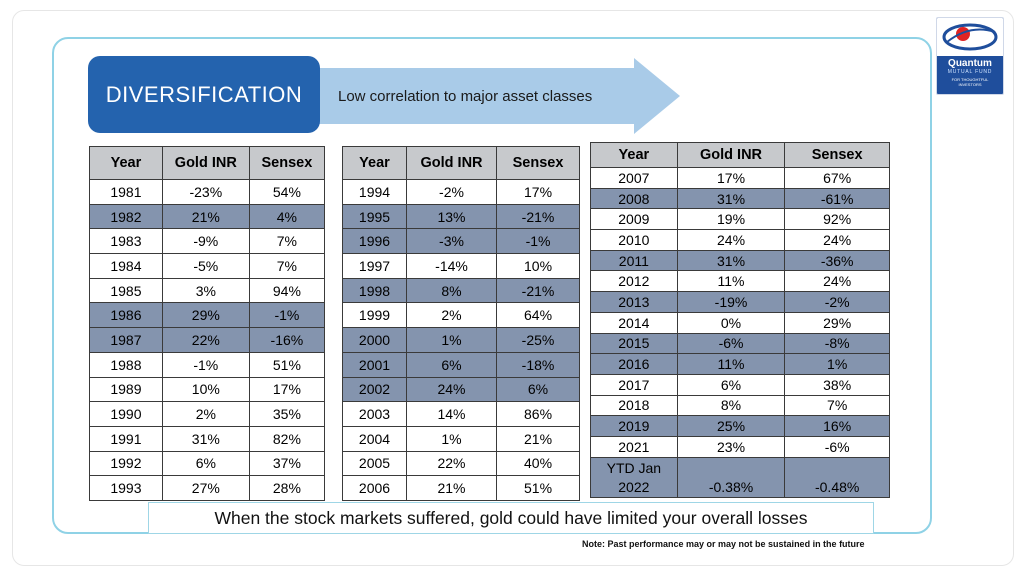 Image resolution: width=1024 pixels, height=576 pixels. Describe the element at coordinates (451, 414) in the screenshot. I see `gold-inr-cell: 14%` at that location.